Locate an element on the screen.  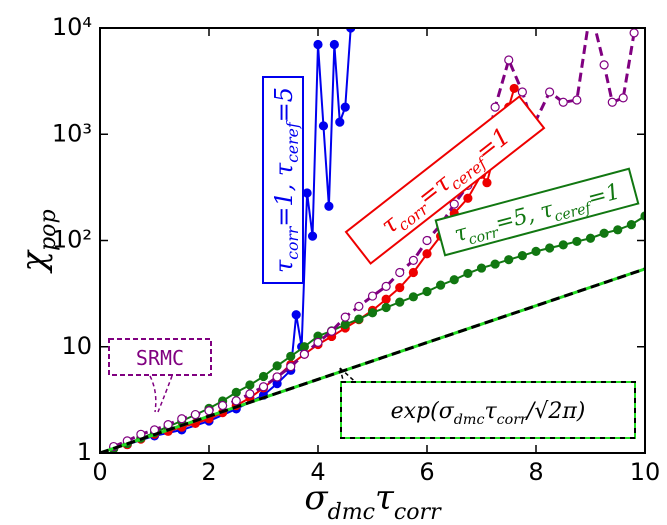
legend-label-part: σ is located at coordinates (447, 411).